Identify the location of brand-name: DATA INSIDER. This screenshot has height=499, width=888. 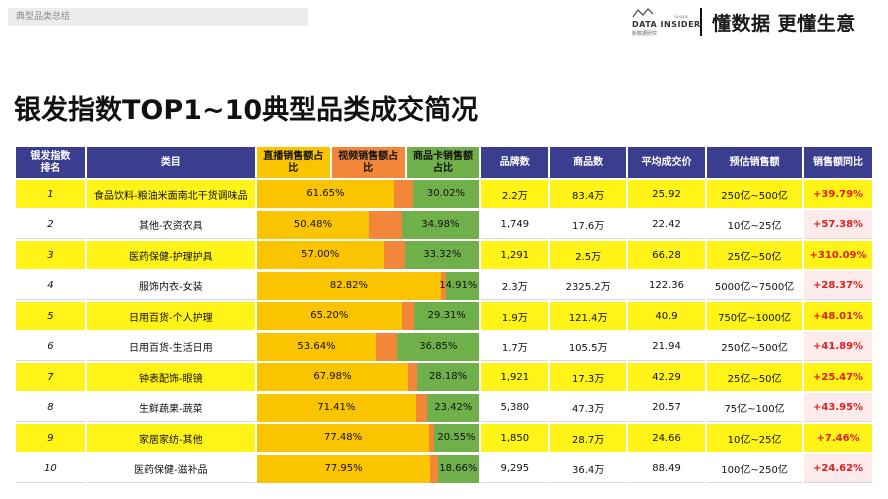
(666, 24).